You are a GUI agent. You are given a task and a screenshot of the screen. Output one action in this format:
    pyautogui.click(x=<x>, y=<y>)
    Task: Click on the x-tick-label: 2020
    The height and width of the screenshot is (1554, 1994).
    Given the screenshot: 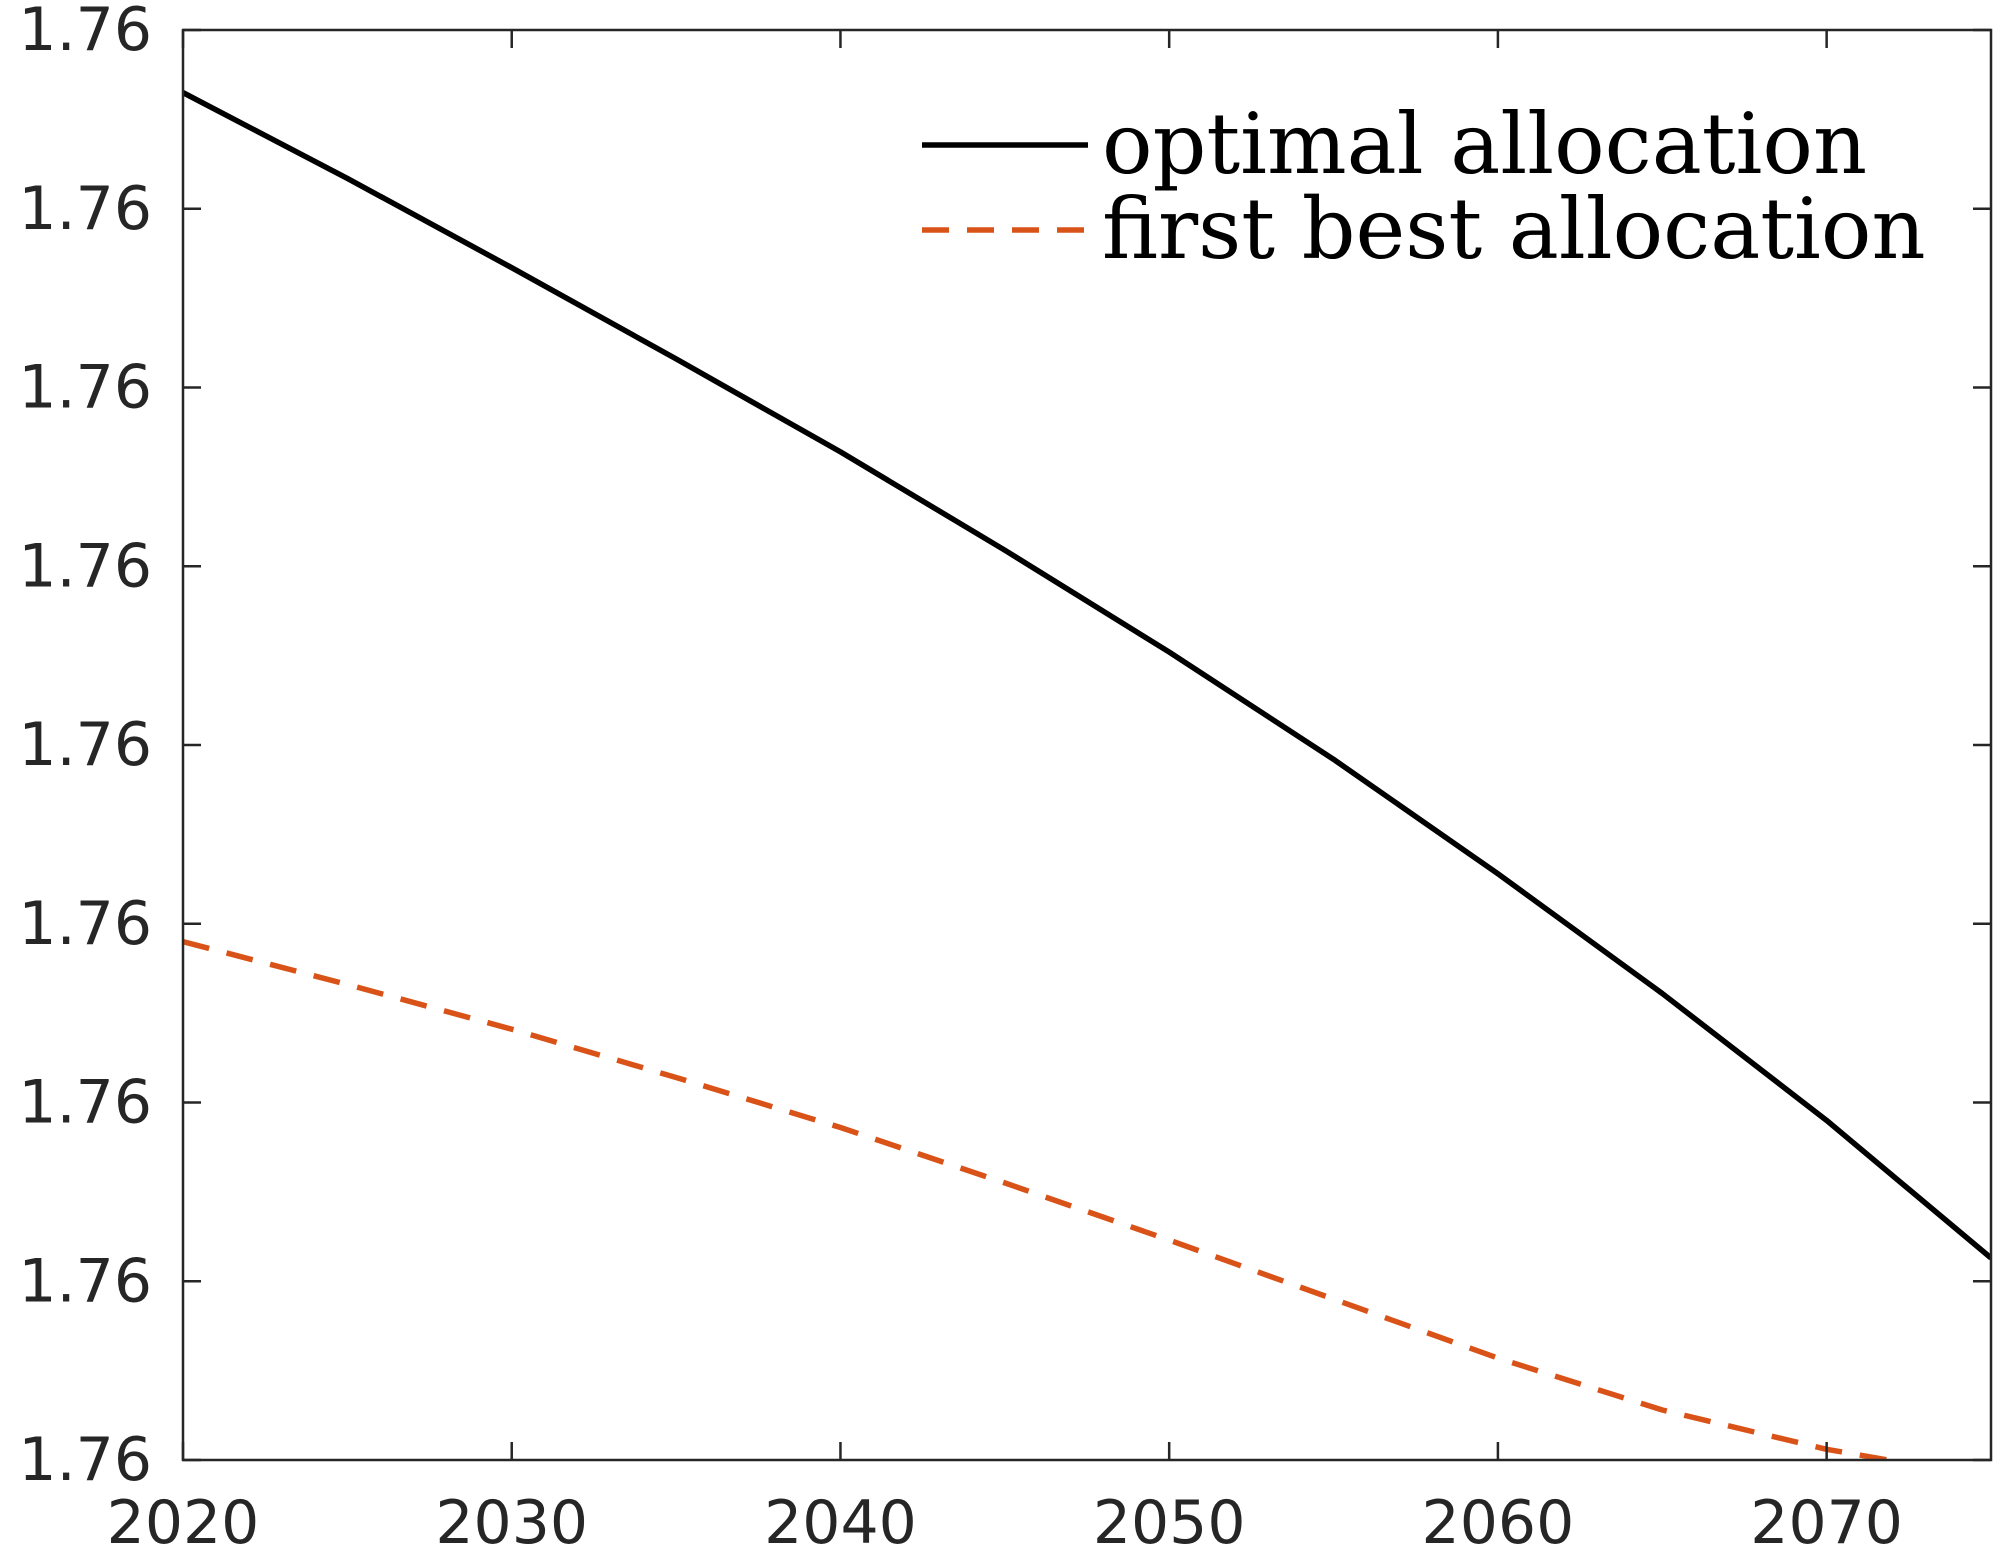 What is the action you would take?
    pyautogui.click(x=183, y=1521)
    